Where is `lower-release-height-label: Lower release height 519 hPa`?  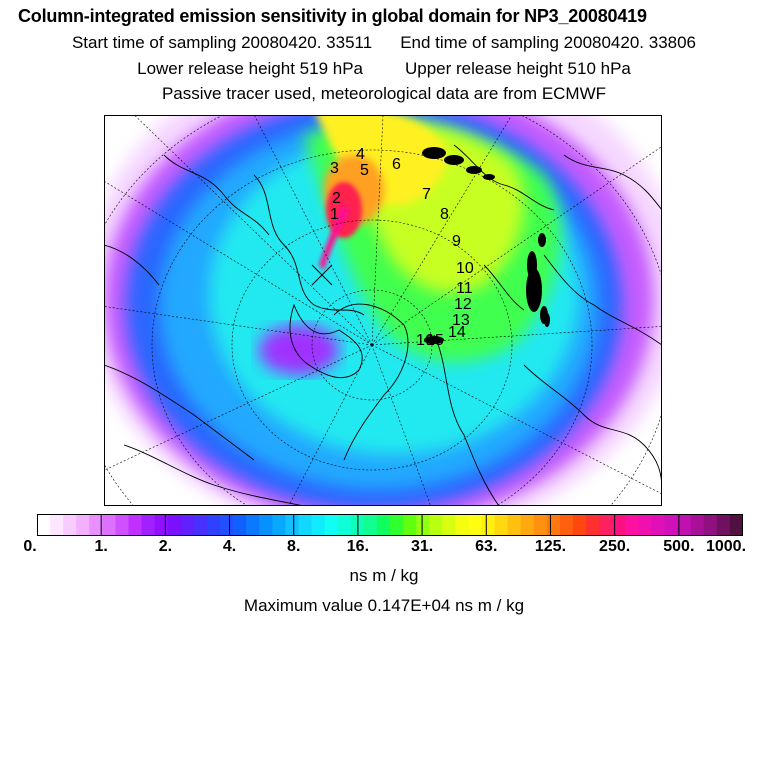
lower-release-height-label: Lower release height 519 hPa is located at coordinates (250, 68).